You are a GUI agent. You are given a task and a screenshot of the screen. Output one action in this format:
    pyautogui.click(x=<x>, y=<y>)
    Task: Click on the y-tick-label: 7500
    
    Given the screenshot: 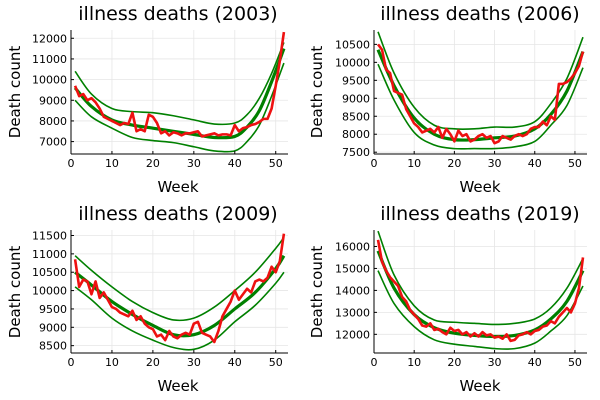 What is the action you would take?
    pyautogui.click(x=356, y=152)
    